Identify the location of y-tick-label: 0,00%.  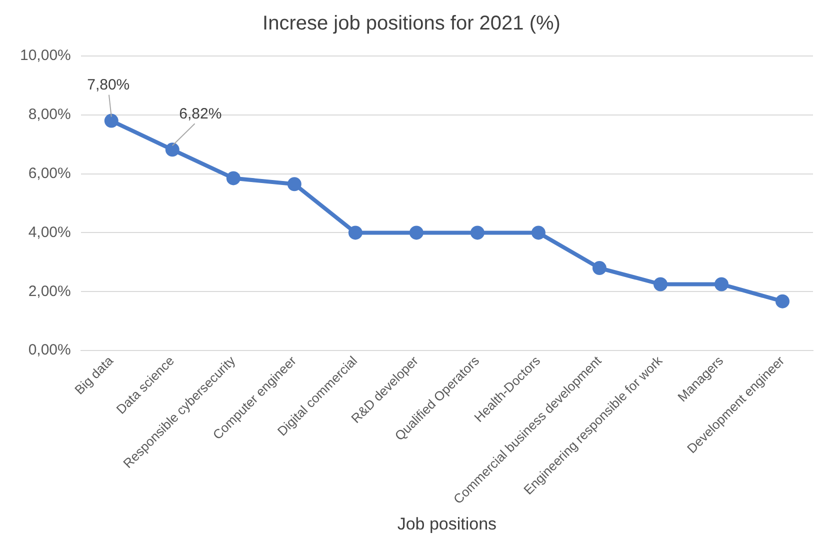
(49, 350).